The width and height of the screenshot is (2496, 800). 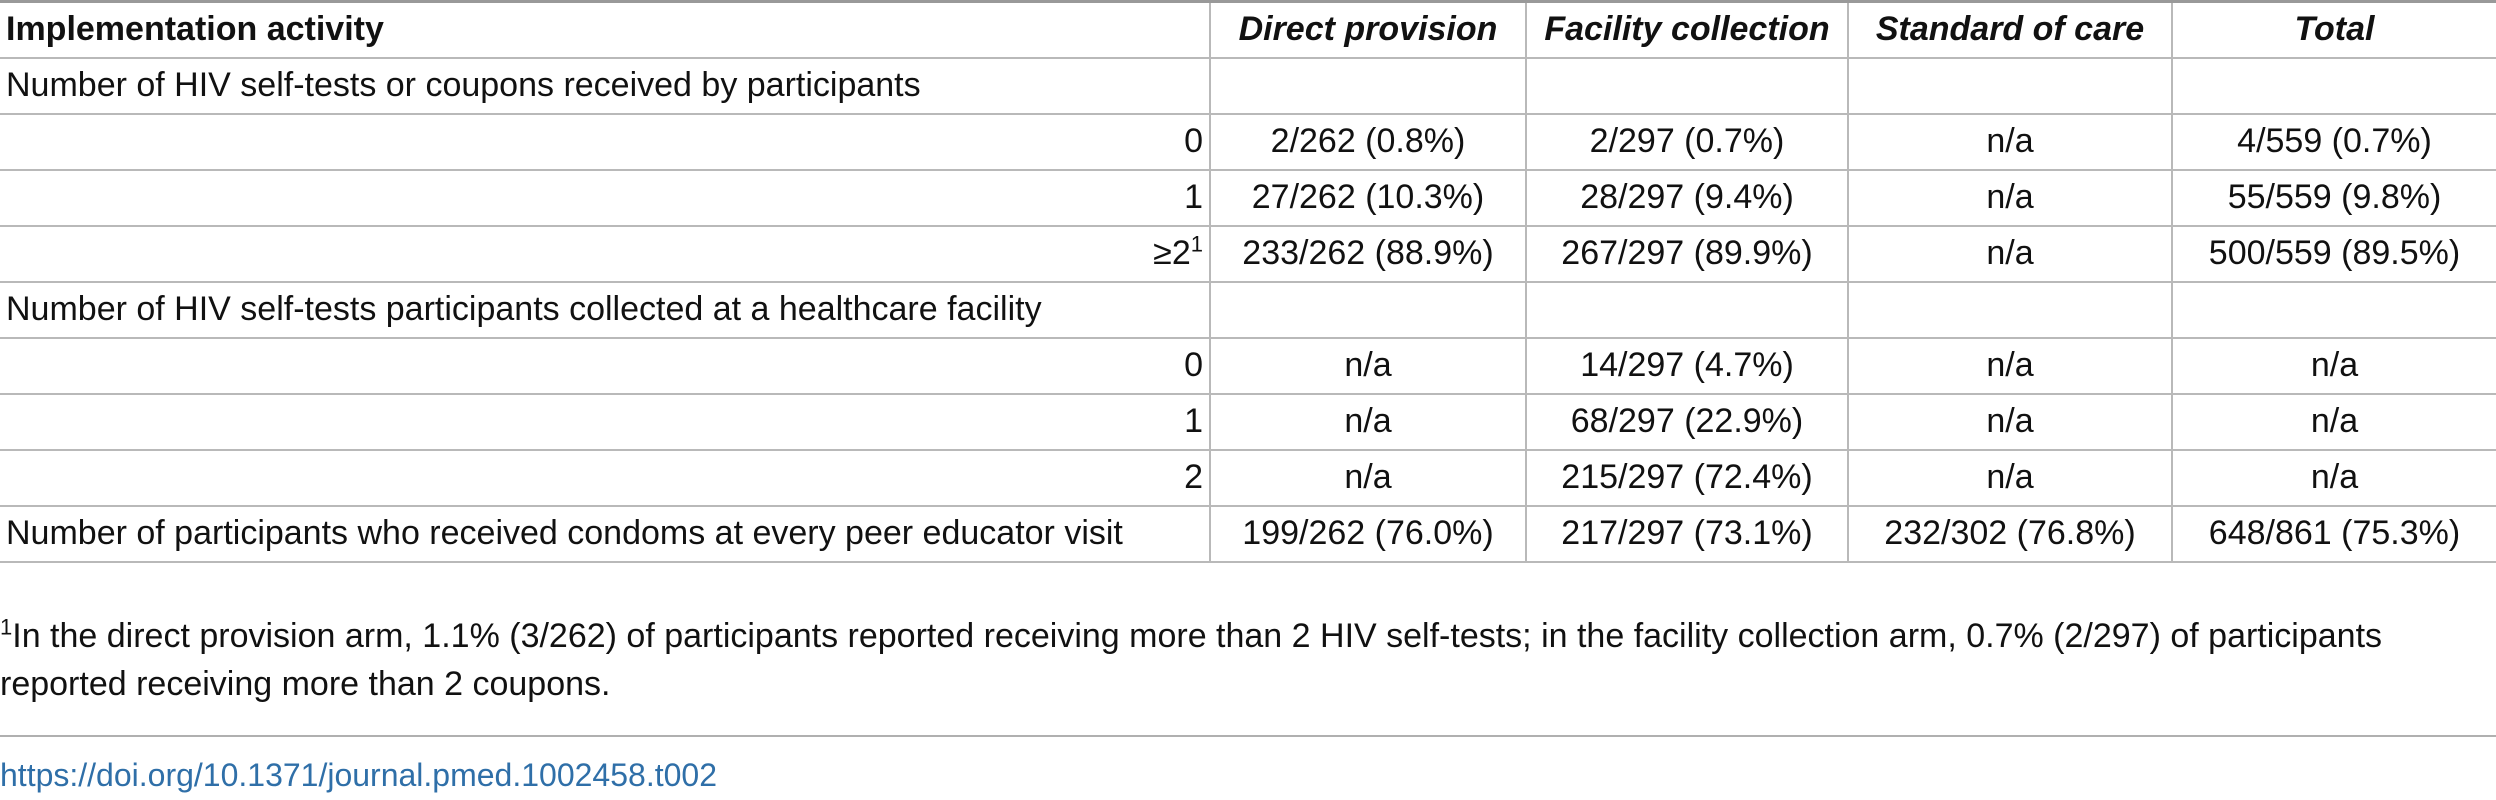 I want to click on table-row: 0 n/a 14/297 (4.7%) n/a n/a, so click(x=1248, y=365).